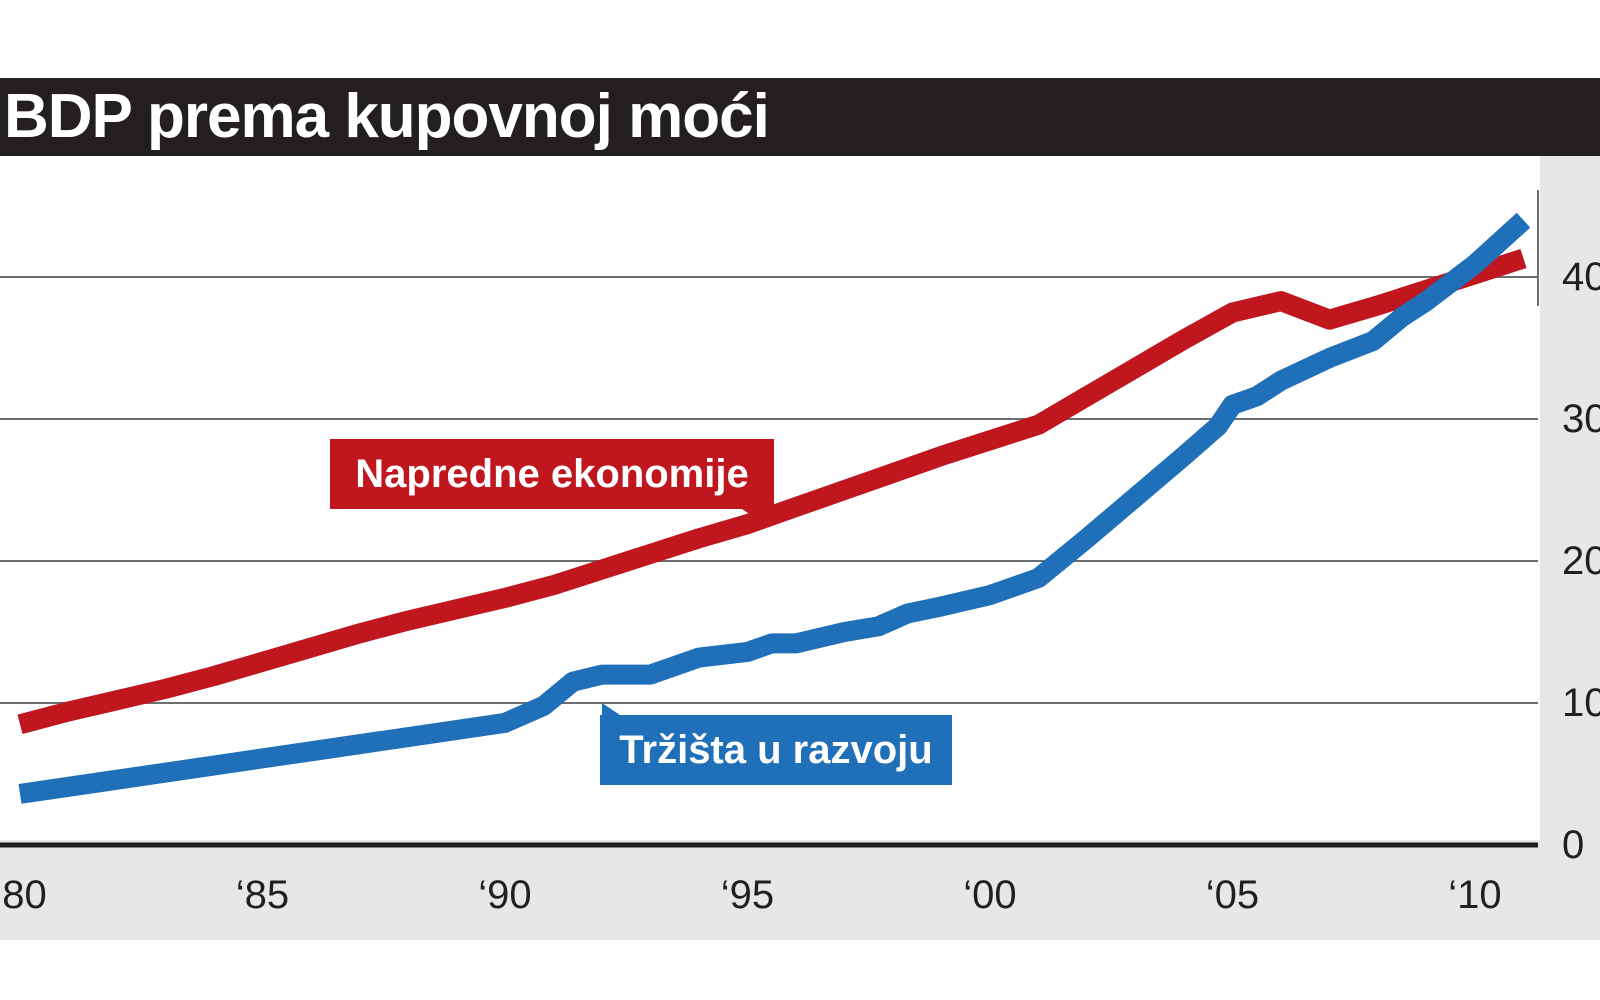  I want to click on x-tick-label: ‘90, so click(504, 895).